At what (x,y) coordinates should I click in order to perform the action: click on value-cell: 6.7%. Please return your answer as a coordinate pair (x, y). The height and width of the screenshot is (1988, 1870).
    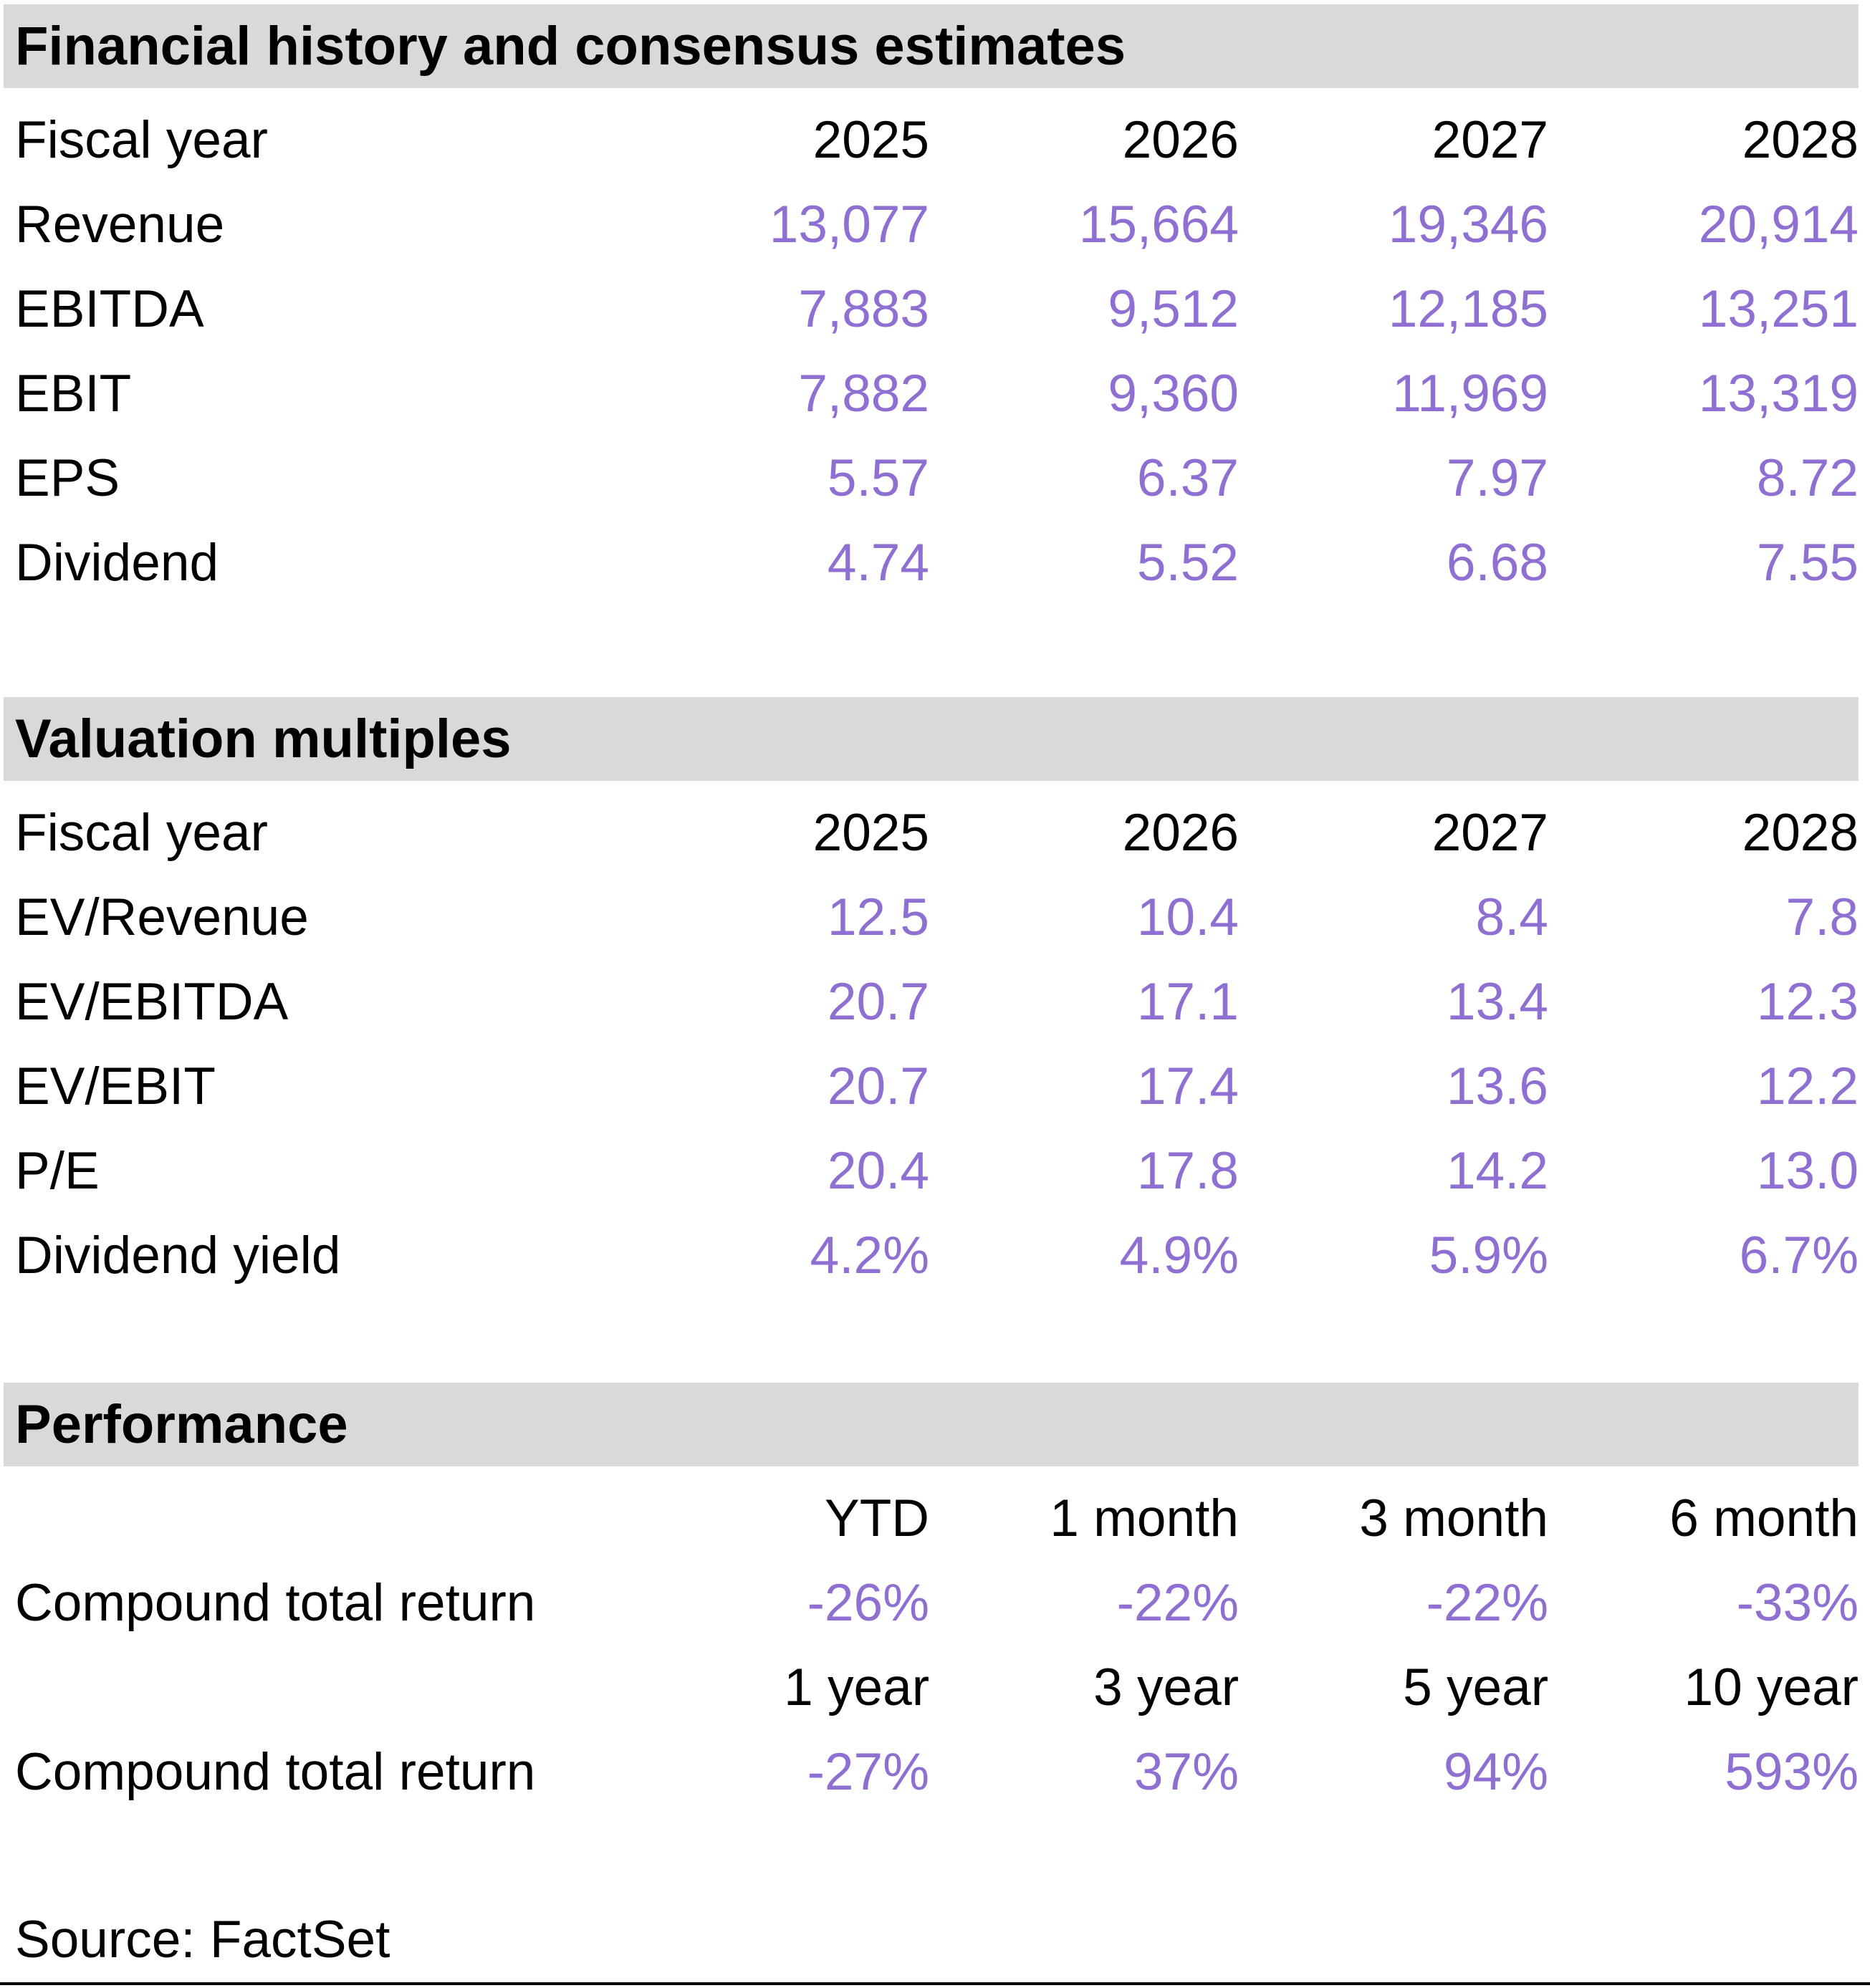
    Looking at the image, I should click on (1799, 1255).